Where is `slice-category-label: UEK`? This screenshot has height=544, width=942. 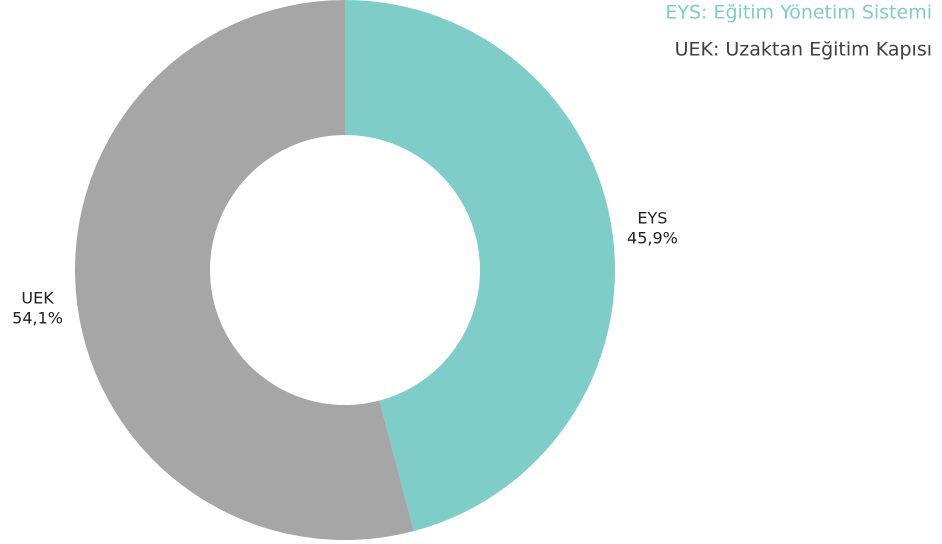 slice-category-label: UEK is located at coordinates (37, 297).